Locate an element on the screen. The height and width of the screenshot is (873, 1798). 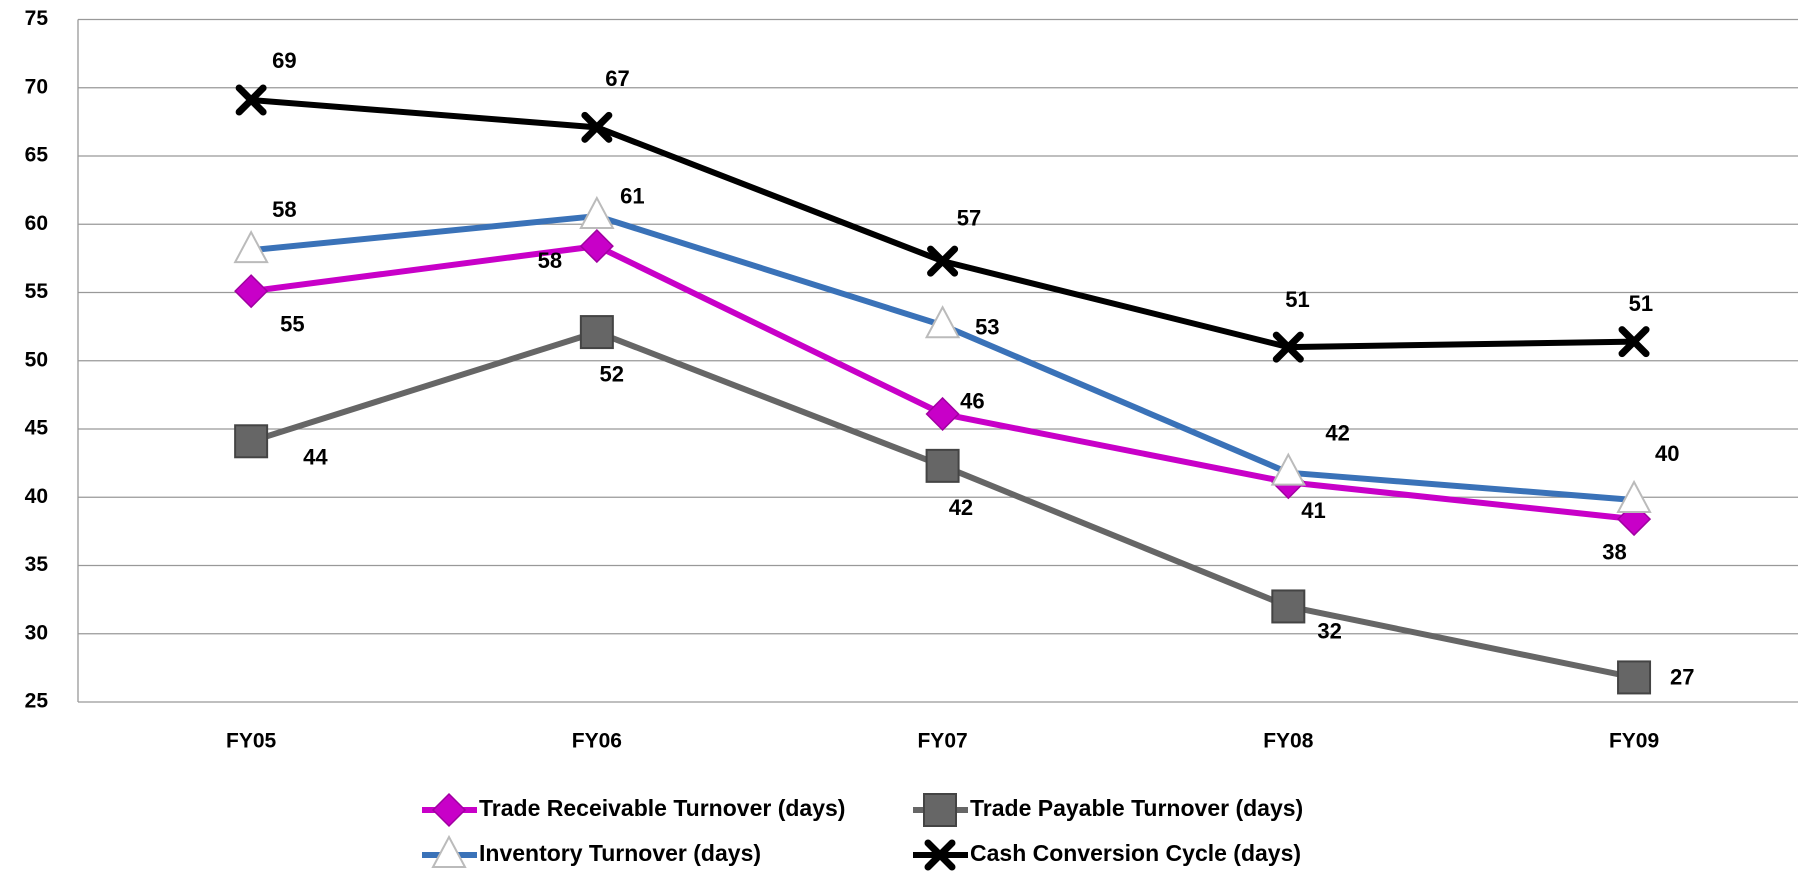
y-tick-label: 60 is located at coordinates (36, 223).